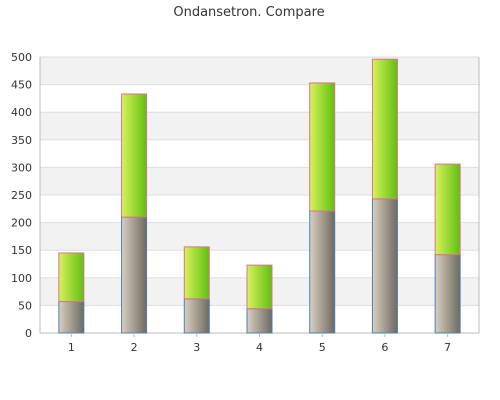 This screenshot has width=500, height=400. What do you see at coordinates (21, 278) in the screenshot?
I see `y-tick-label: 100` at bounding box center [21, 278].